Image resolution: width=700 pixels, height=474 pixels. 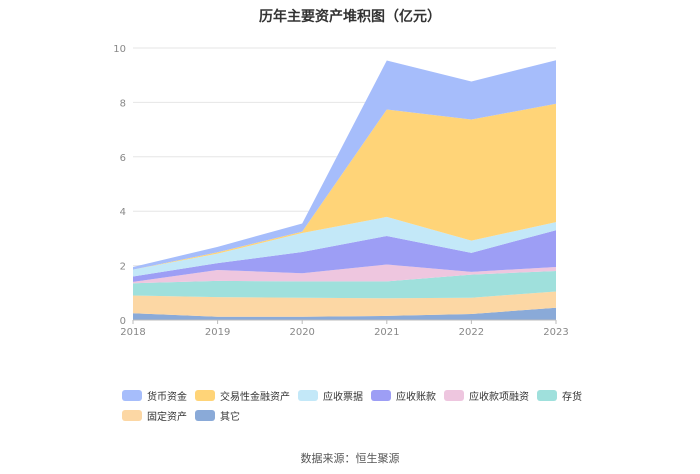 What do you see at coordinates (123, 212) in the screenshot?
I see `y-tick-label: 4` at bounding box center [123, 212].